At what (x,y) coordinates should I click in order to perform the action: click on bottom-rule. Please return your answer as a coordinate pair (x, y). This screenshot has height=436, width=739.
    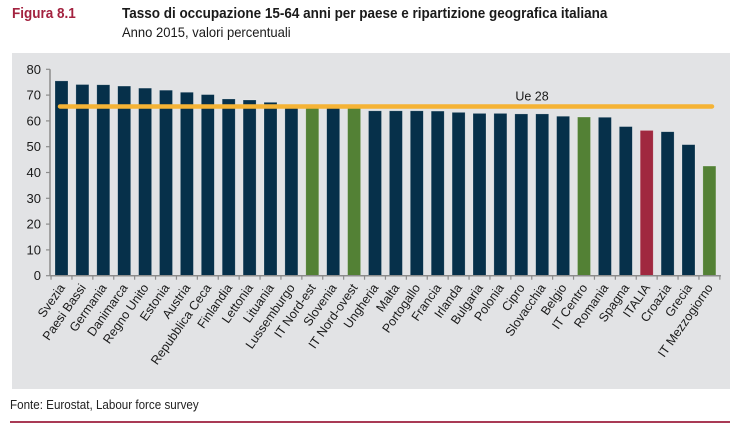
    Looking at the image, I should click on (370, 422).